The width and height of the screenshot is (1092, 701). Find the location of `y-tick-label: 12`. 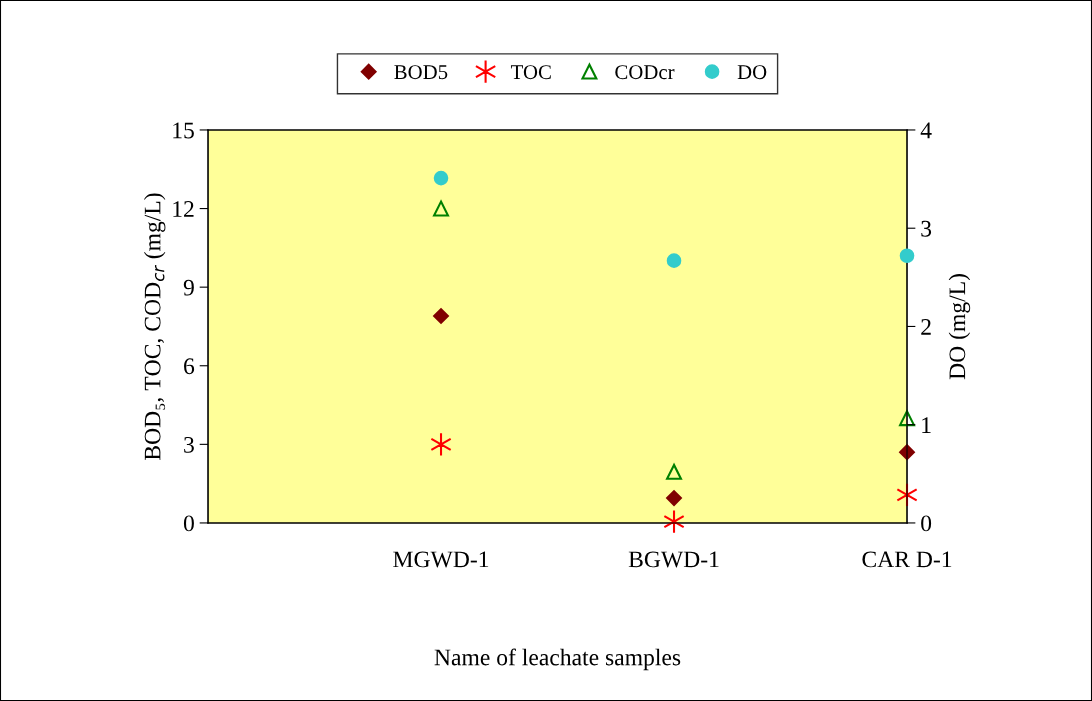

y-tick-label: 12 is located at coordinates (183, 209).